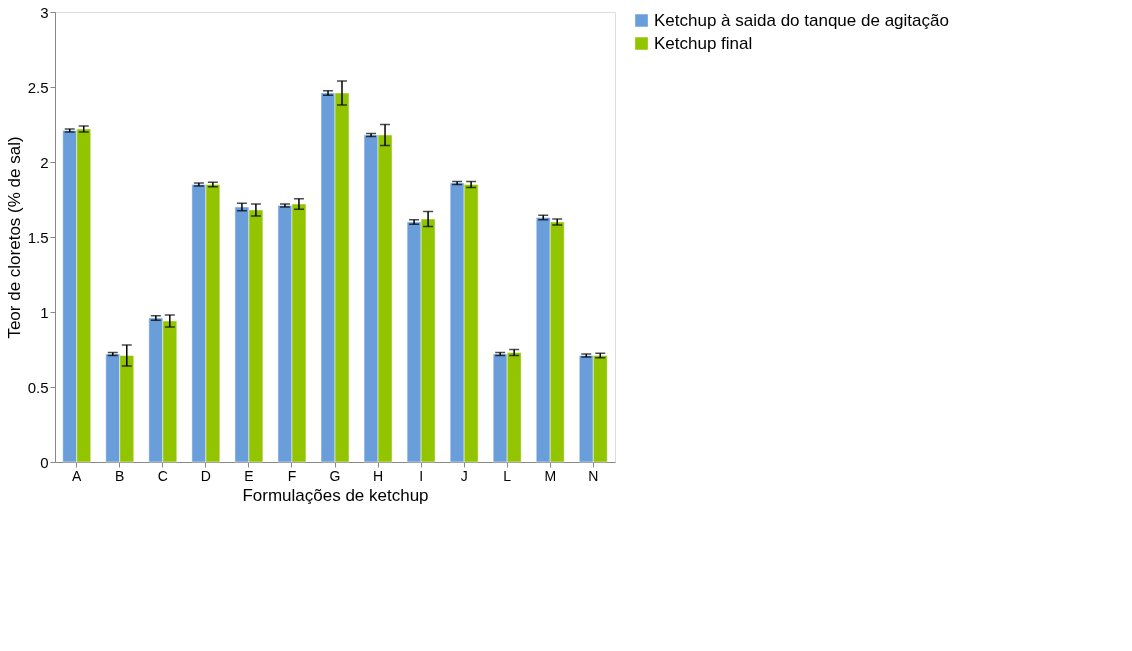 The width and height of the screenshot is (1132, 651). I want to click on y-axis-title: Teor de cloretos (% de sal), so click(14, 237).